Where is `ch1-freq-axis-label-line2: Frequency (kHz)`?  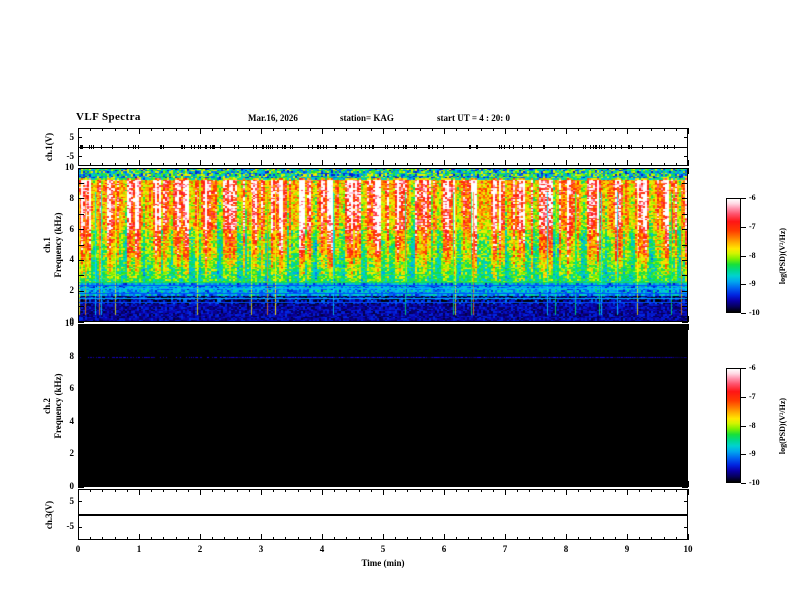 ch1-freq-axis-label-line2: Frequency (kHz) is located at coordinates (58, 245).